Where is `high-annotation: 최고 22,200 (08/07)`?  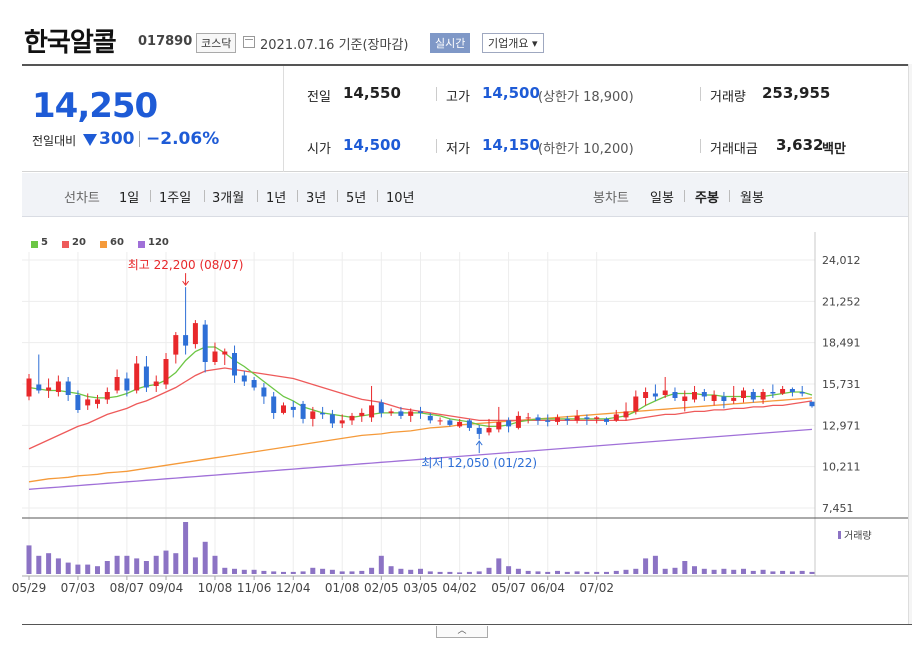 high-annotation: 최고 22,200 (08/07) is located at coordinates (186, 265).